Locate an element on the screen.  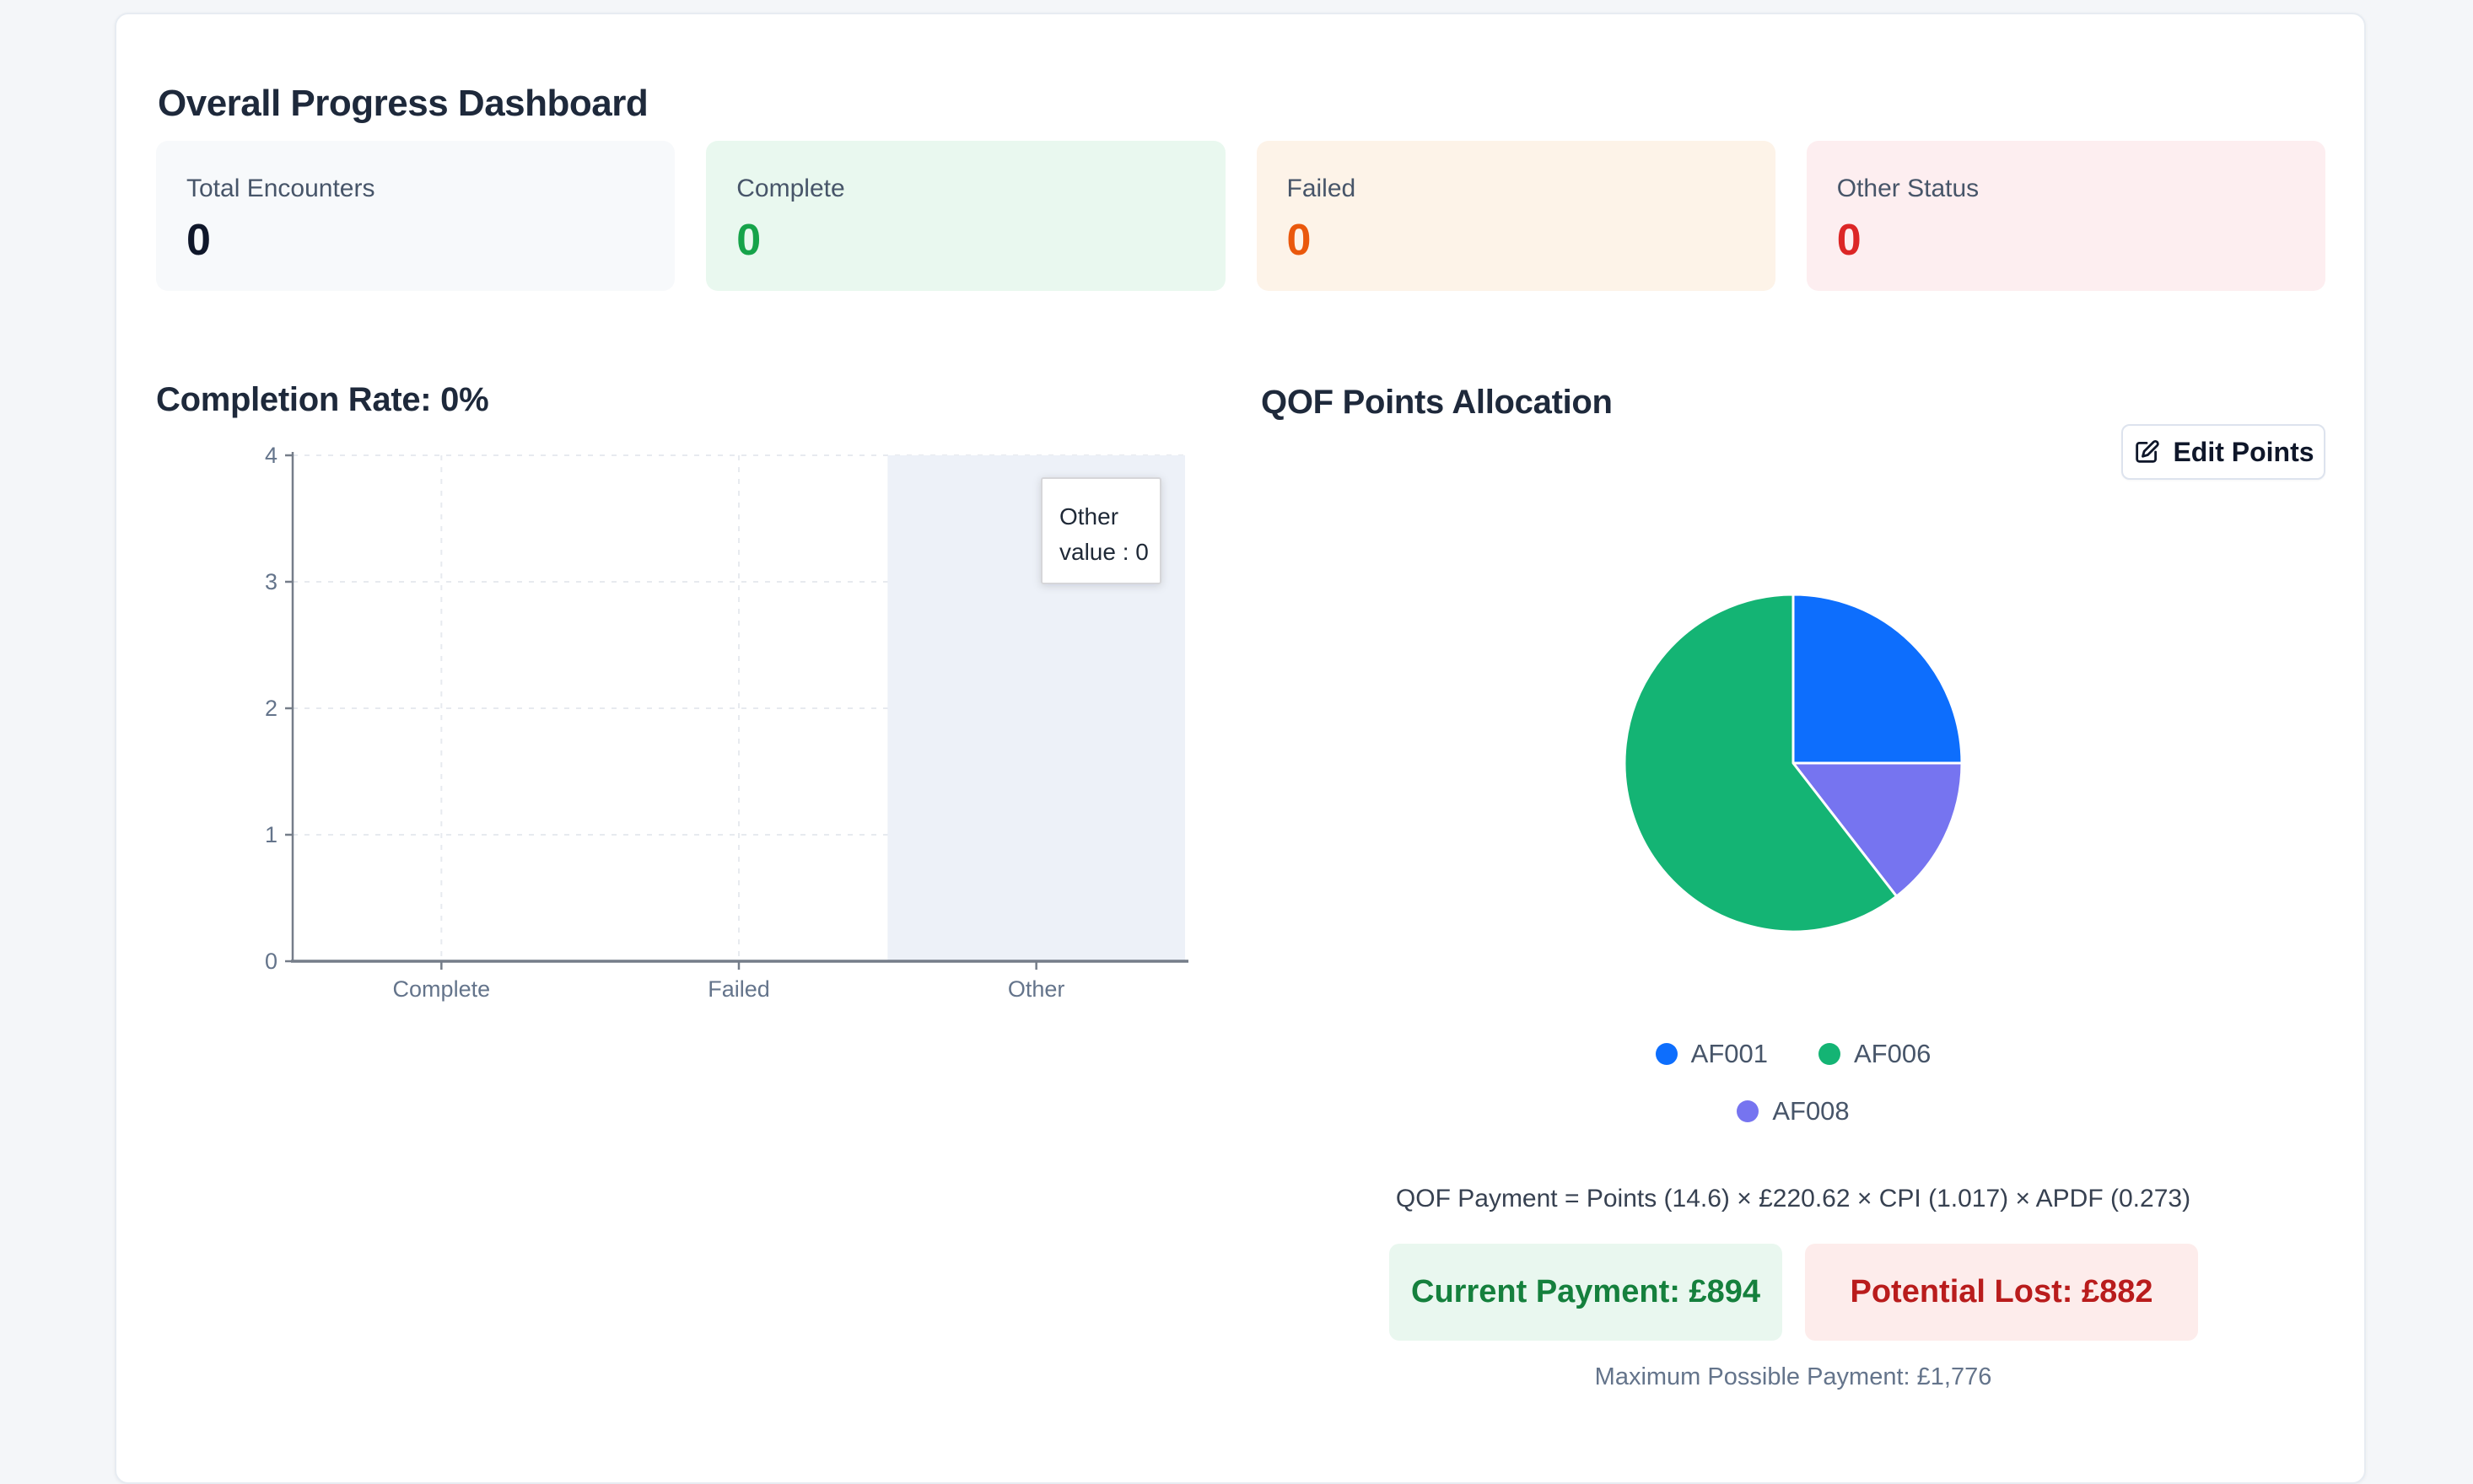
bar-chart-axes is located at coordinates (736, 711).